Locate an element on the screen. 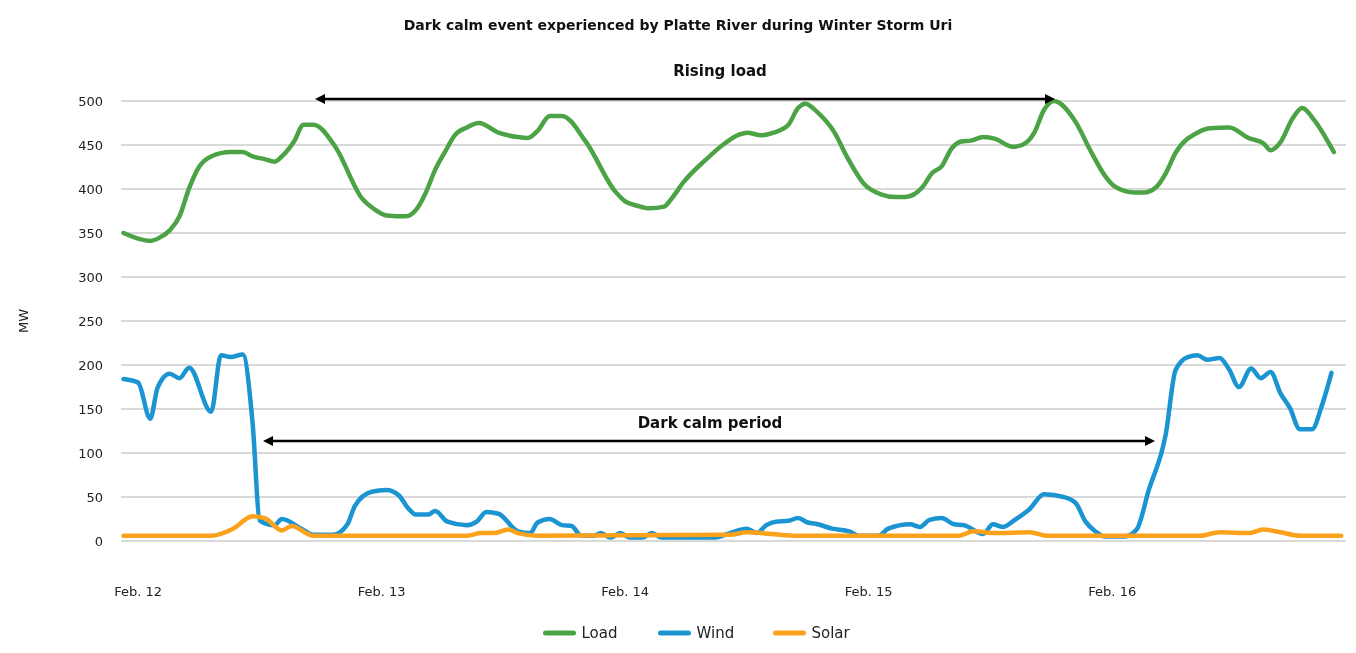  x-tick-label: Feb. 14 is located at coordinates (625, 591).